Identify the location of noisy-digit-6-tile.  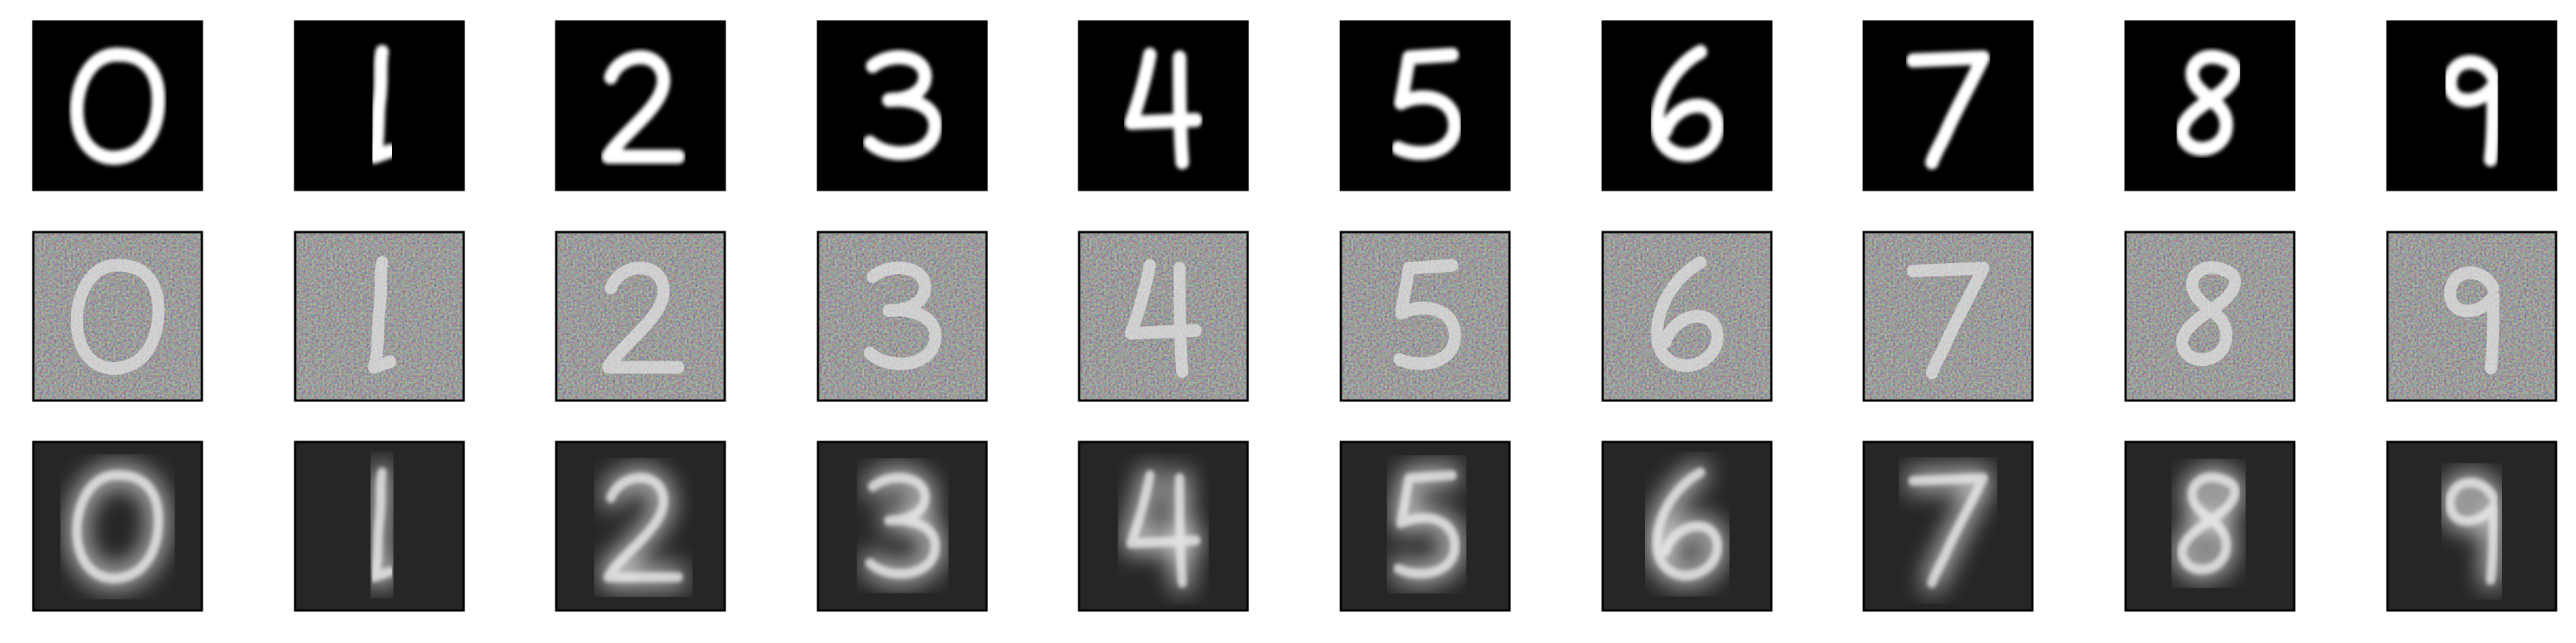
(1687, 316).